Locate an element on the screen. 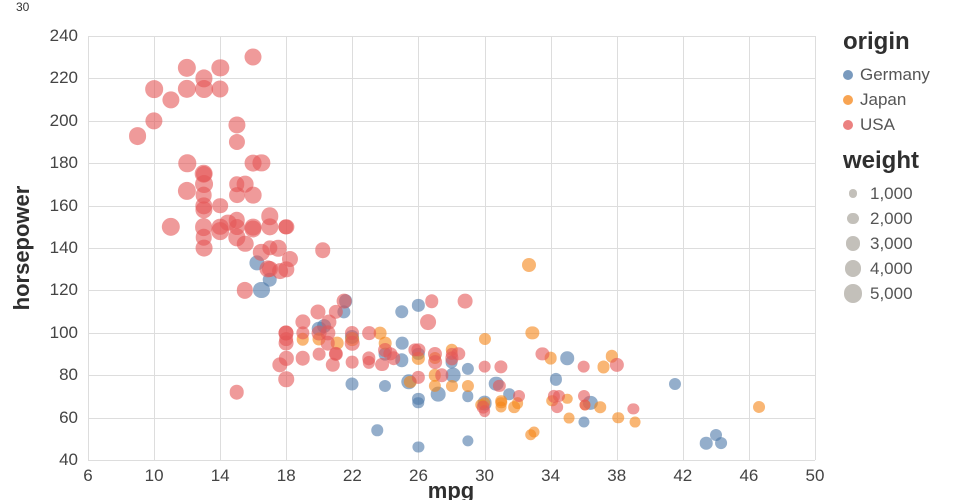  legend-size-label: 1,000 is located at coordinates (891, 193).